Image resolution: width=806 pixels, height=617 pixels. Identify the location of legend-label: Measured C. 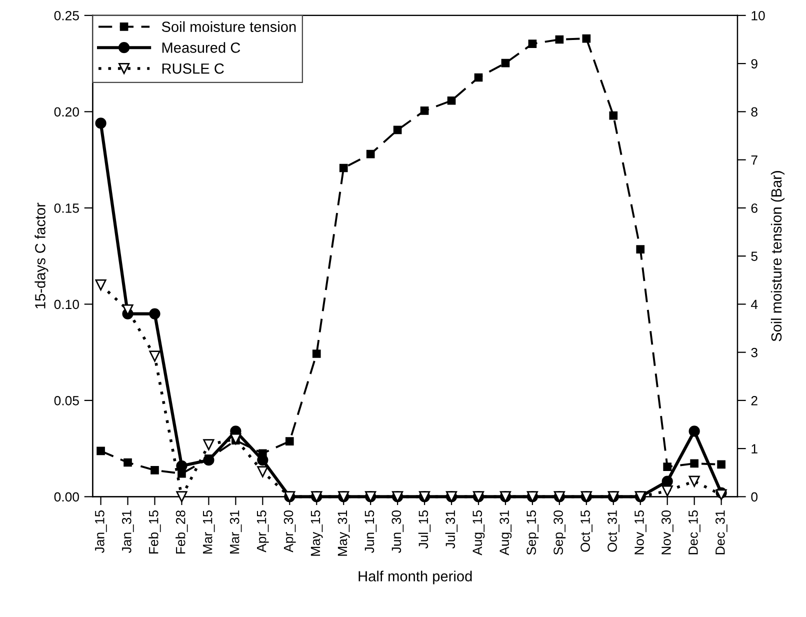
(201, 47).